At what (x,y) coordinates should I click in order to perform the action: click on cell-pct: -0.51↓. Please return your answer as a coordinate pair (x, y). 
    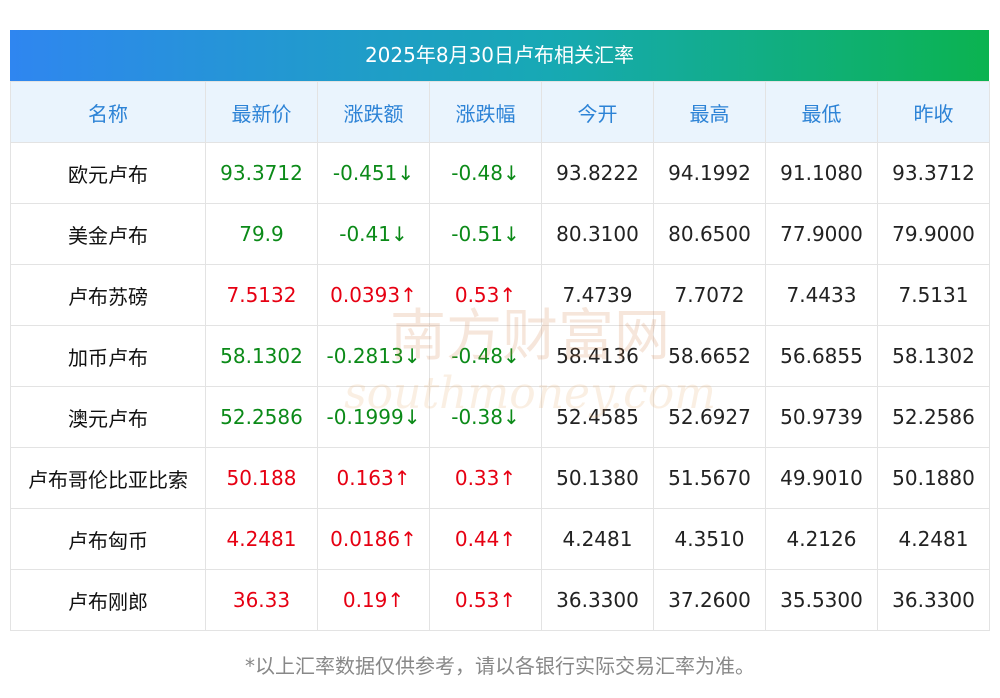
    Looking at the image, I should click on (485, 234).